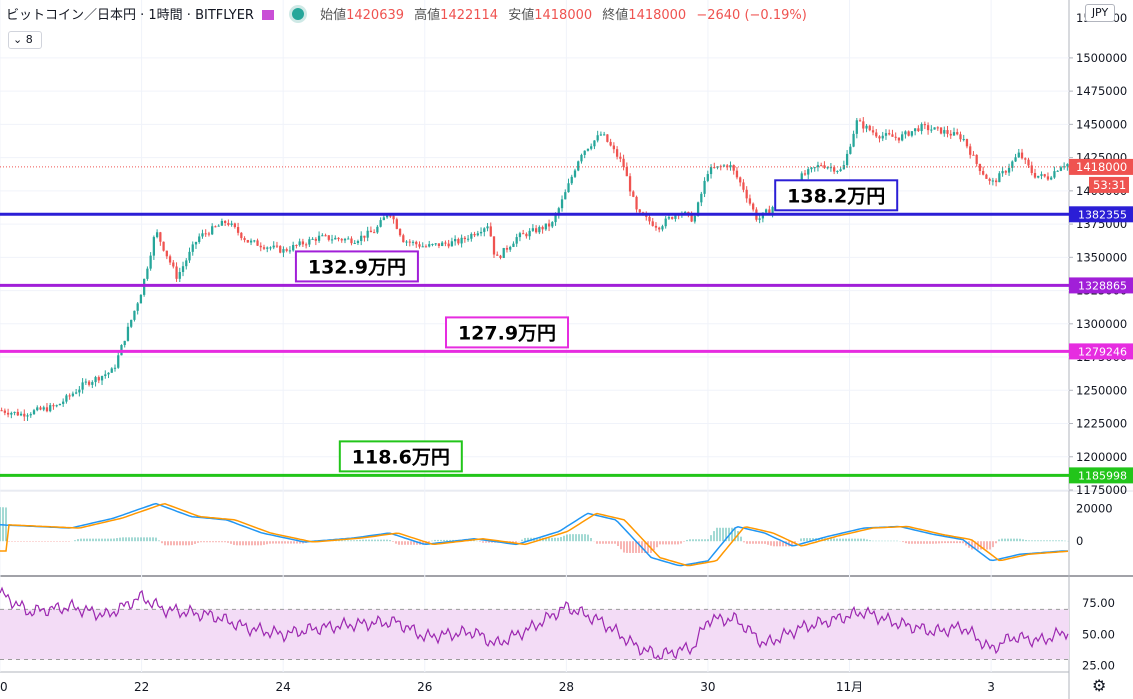 This screenshot has height=699, width=1133. Describe the element at coordinates (375, 15) in the screenshot. I see `open-value: 1420639` at that location.